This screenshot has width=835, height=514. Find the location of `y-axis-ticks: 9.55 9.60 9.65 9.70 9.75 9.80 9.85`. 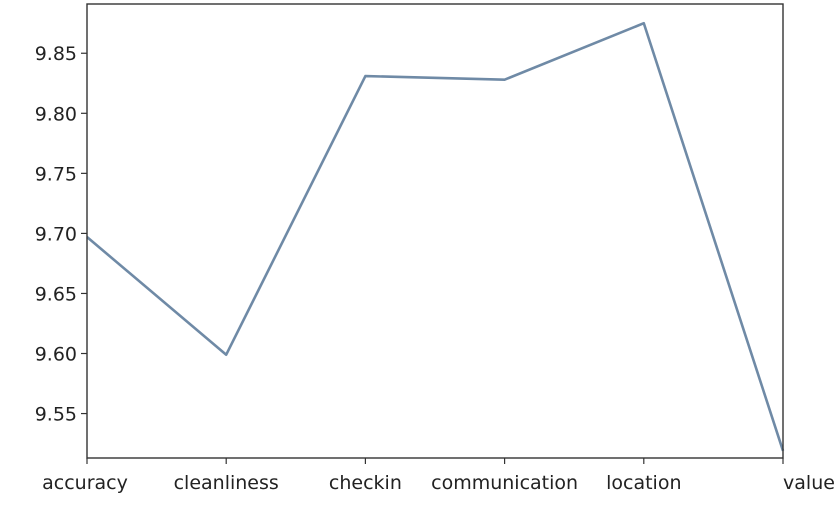

y-axis-ticks: 9.55 9.60 9.65 9.70 9.75 9.80 9.85 is located at coordinates (61, 234).